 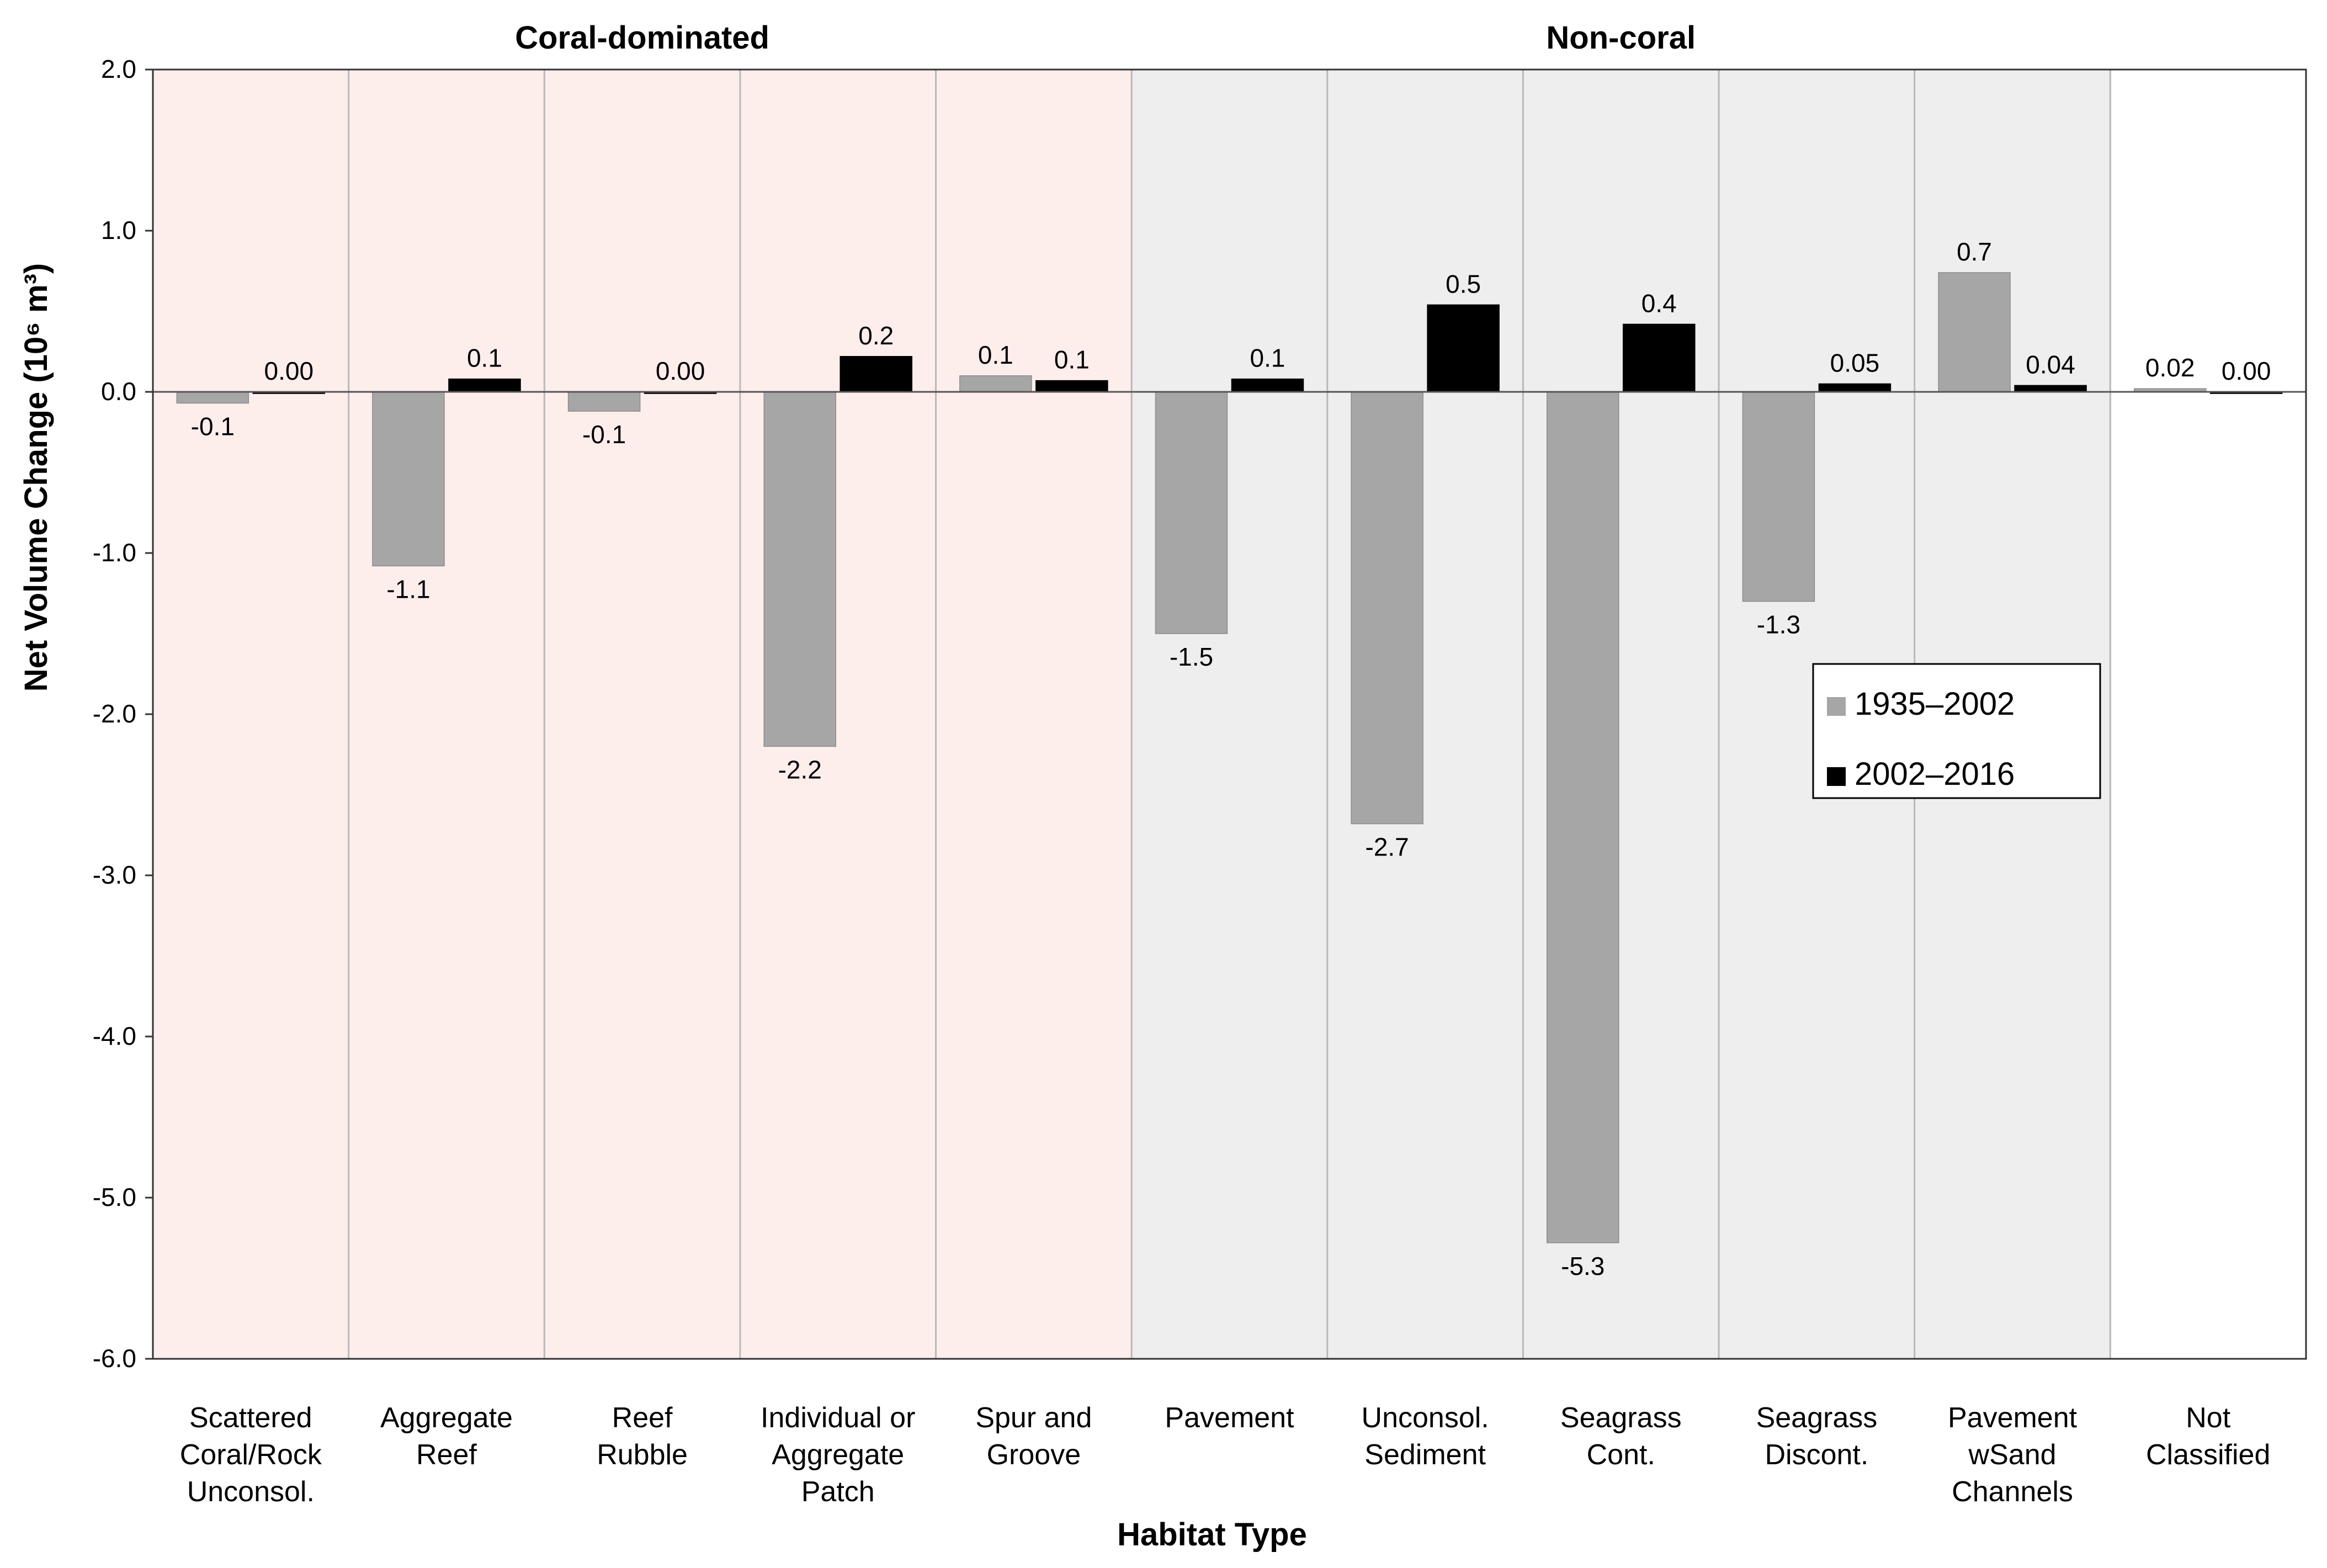 What do you see at coordinates (2208, 1418) in the screenshot?
I see `x-tick-label-line: Not` at bounding box center [2208, 1418].